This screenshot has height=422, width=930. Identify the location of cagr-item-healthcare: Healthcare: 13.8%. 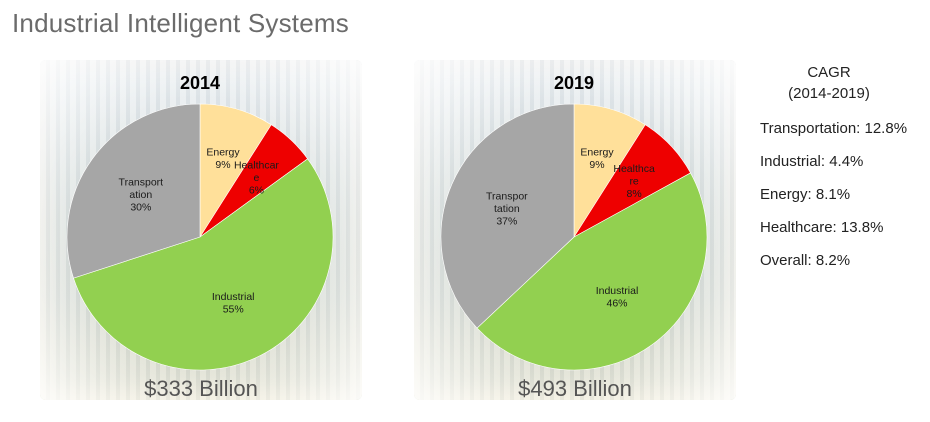
(822, 227).